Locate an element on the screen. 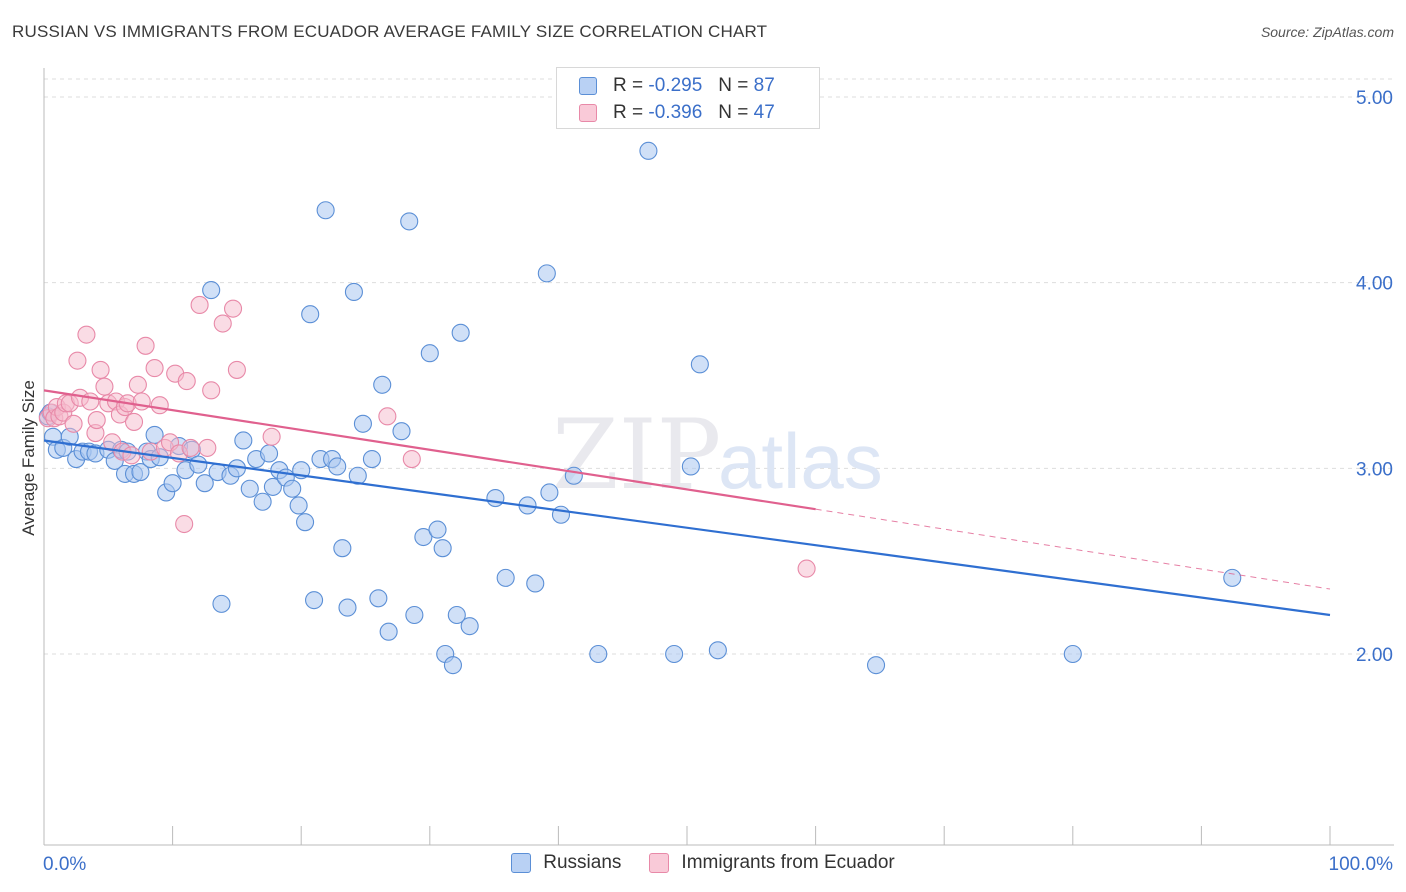 This screenshot has width=1406, height=892. x-tick-label-end: 100.0% is located at coordinates (1361, 864).